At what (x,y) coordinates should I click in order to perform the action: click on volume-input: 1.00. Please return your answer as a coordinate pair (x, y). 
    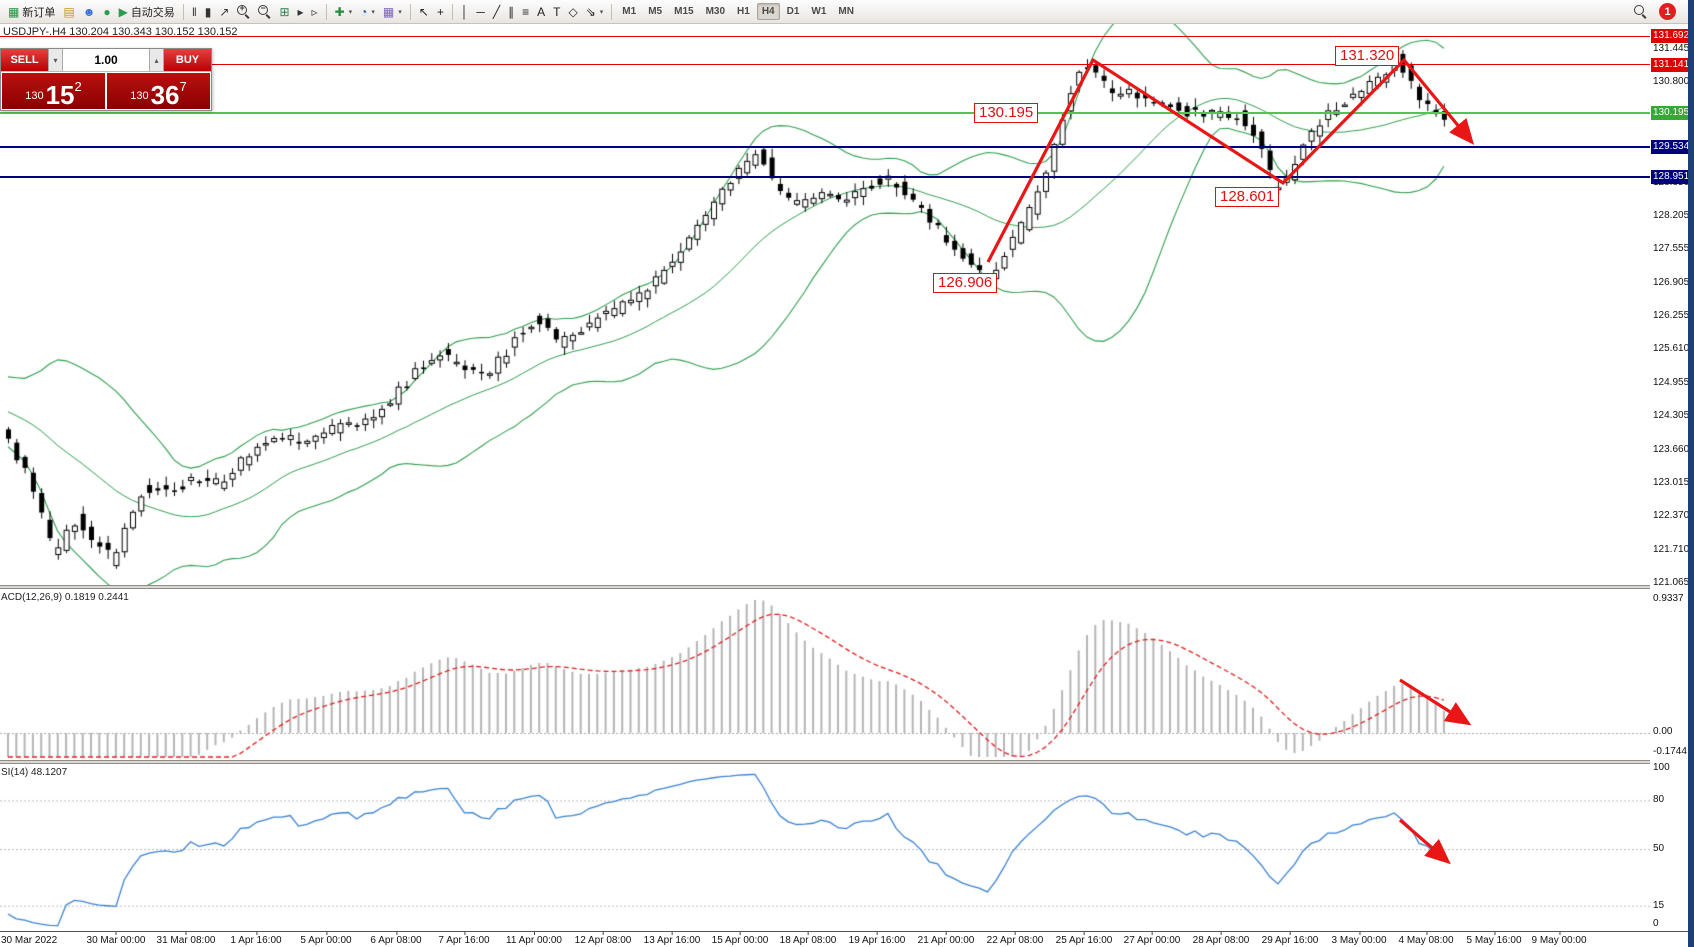
    Looking at the image, I should click on (106, 60).